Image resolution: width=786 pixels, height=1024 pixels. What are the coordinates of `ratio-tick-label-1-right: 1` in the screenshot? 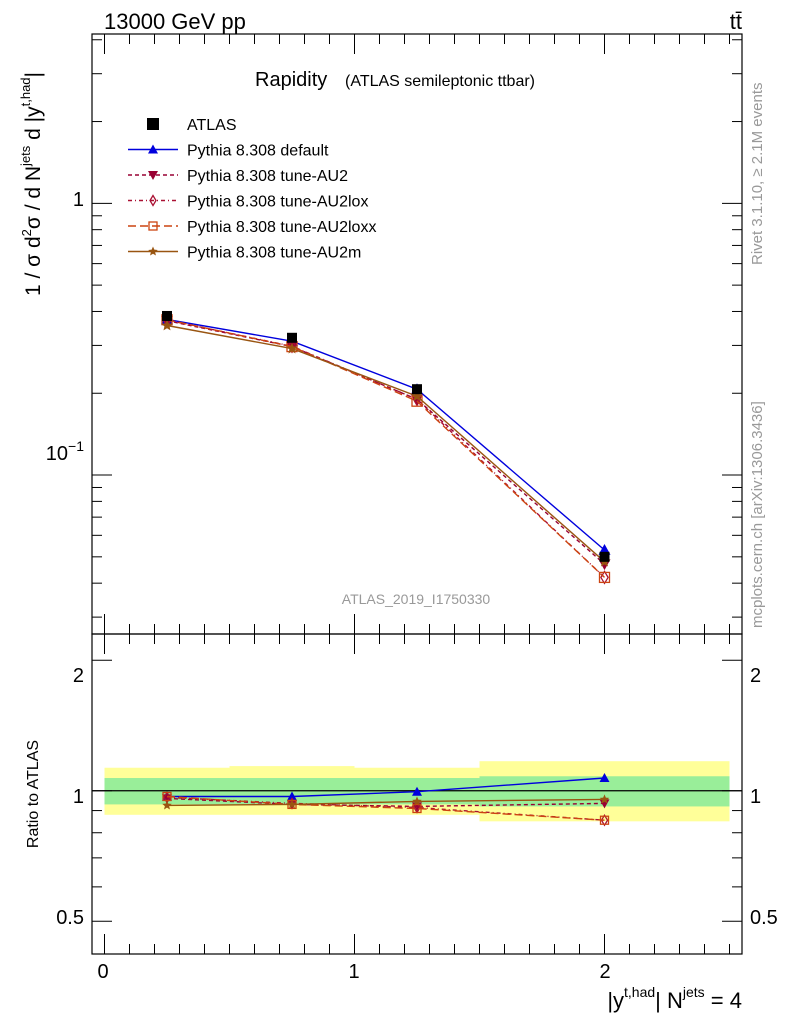 It's located at (755, 797).